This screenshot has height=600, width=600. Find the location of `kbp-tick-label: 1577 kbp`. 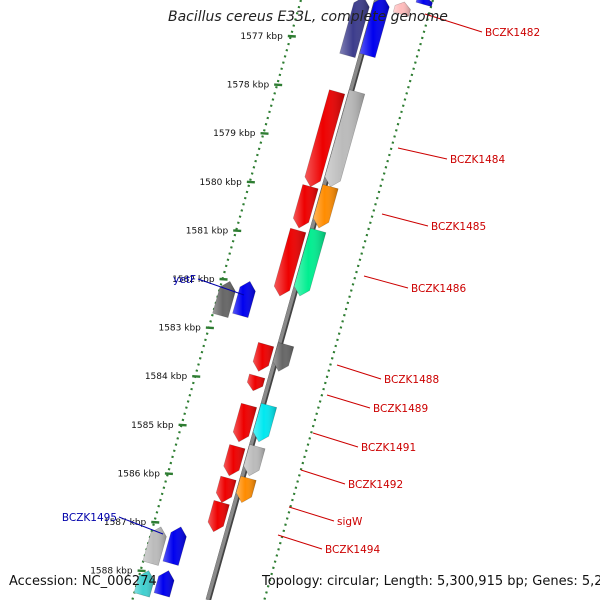

kbp-tick-label: 1577 kbp is located at coordinates (261, 37).